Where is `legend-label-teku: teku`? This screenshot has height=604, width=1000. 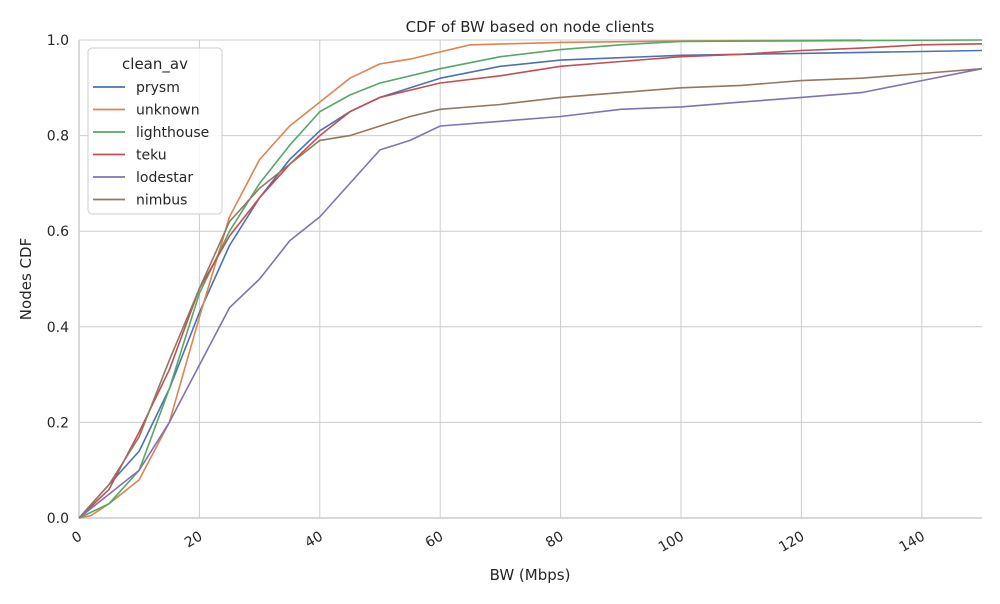 legend-label-teku: teku is located at coordinates (151, 156).